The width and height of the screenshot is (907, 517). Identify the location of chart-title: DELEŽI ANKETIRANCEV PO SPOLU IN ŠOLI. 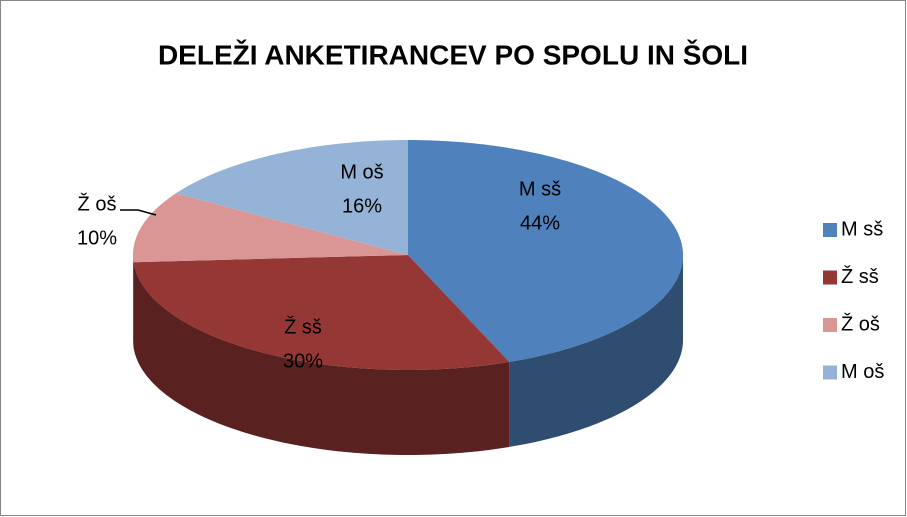
(453, 54).